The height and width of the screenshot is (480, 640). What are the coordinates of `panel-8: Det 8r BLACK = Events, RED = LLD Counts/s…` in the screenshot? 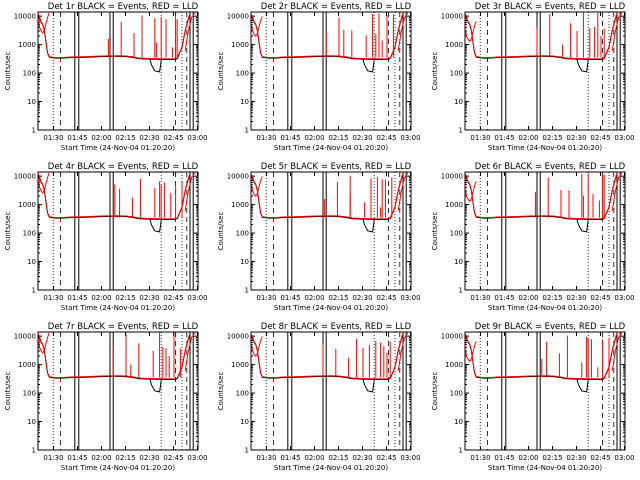 It's located at (319, 397).